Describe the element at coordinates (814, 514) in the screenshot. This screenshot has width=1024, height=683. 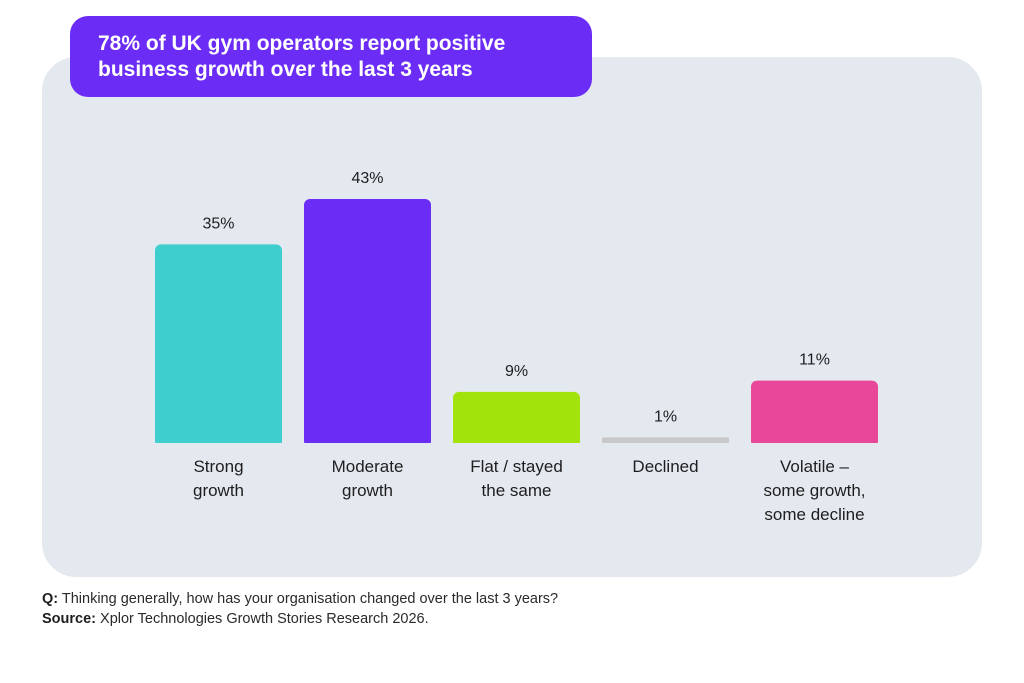
I see `category-label-4-line-2: some decline` at that location.